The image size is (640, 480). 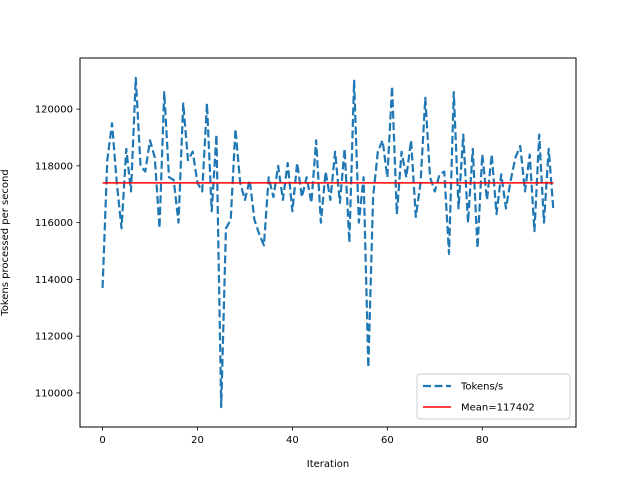 I want to click on x-tick-label: 0, so click(x=102, y=440).